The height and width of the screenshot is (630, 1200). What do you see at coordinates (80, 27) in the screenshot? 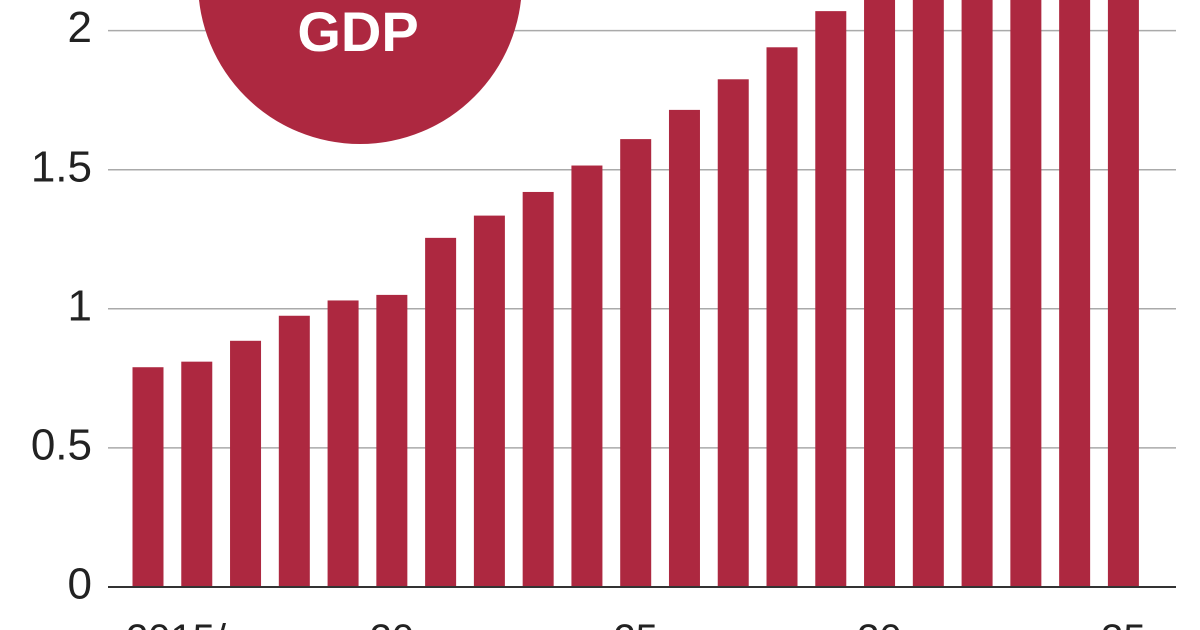
I see `y-tick-label: 2` at bounding box center [80, 27].